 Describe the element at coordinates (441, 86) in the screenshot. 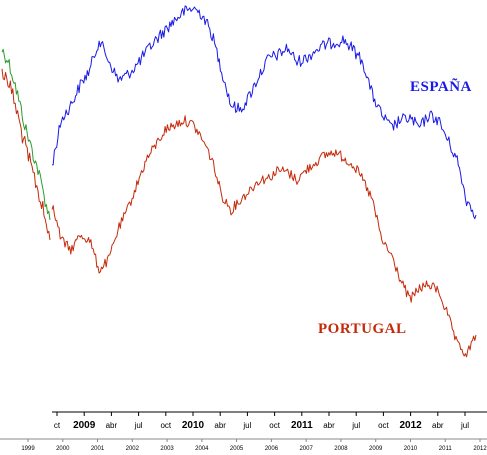

I see `espana-label: ESPAÑA` at that location.